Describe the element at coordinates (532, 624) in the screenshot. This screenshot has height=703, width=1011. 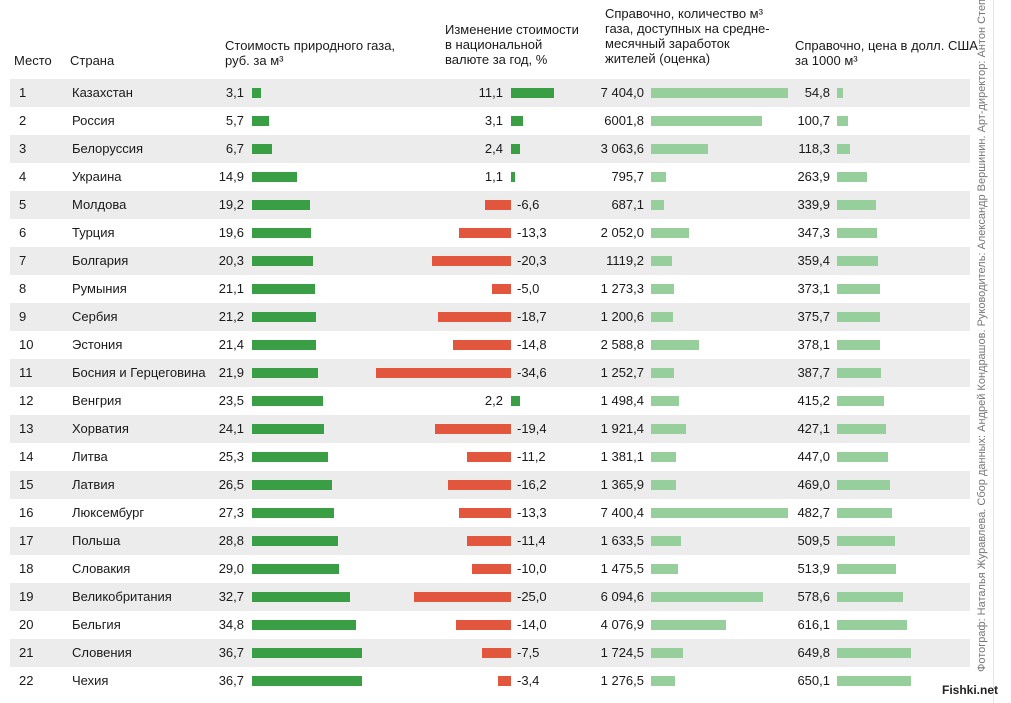
I see `change-value: -14,0` at that location.